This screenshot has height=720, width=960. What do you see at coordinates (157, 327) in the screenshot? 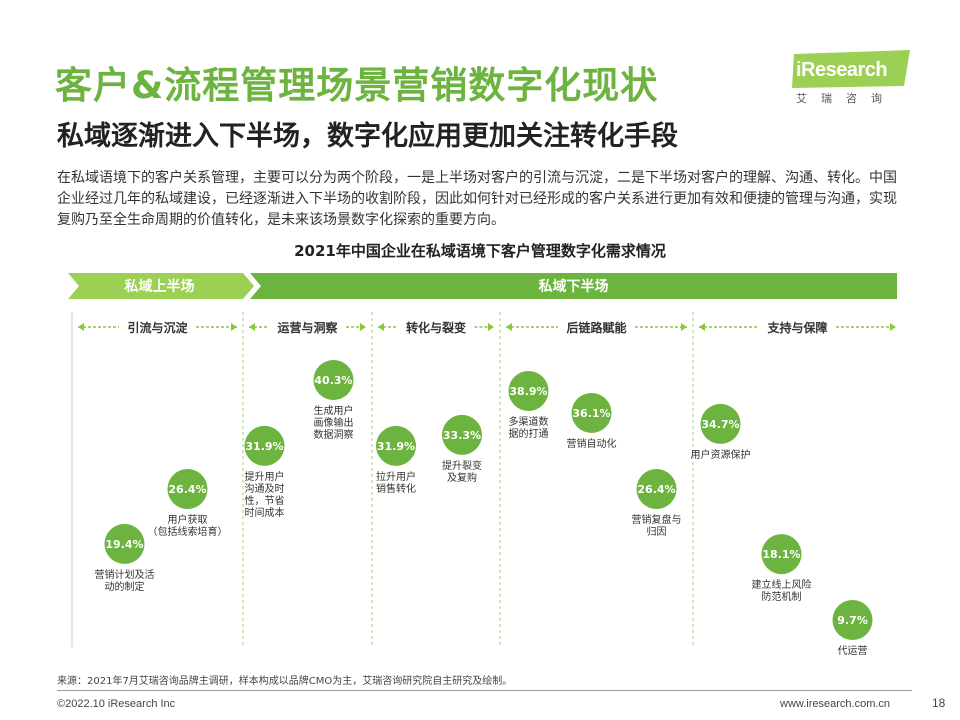
I see `stage-label: 引流与沉淀` at bounding box center [157, 327].